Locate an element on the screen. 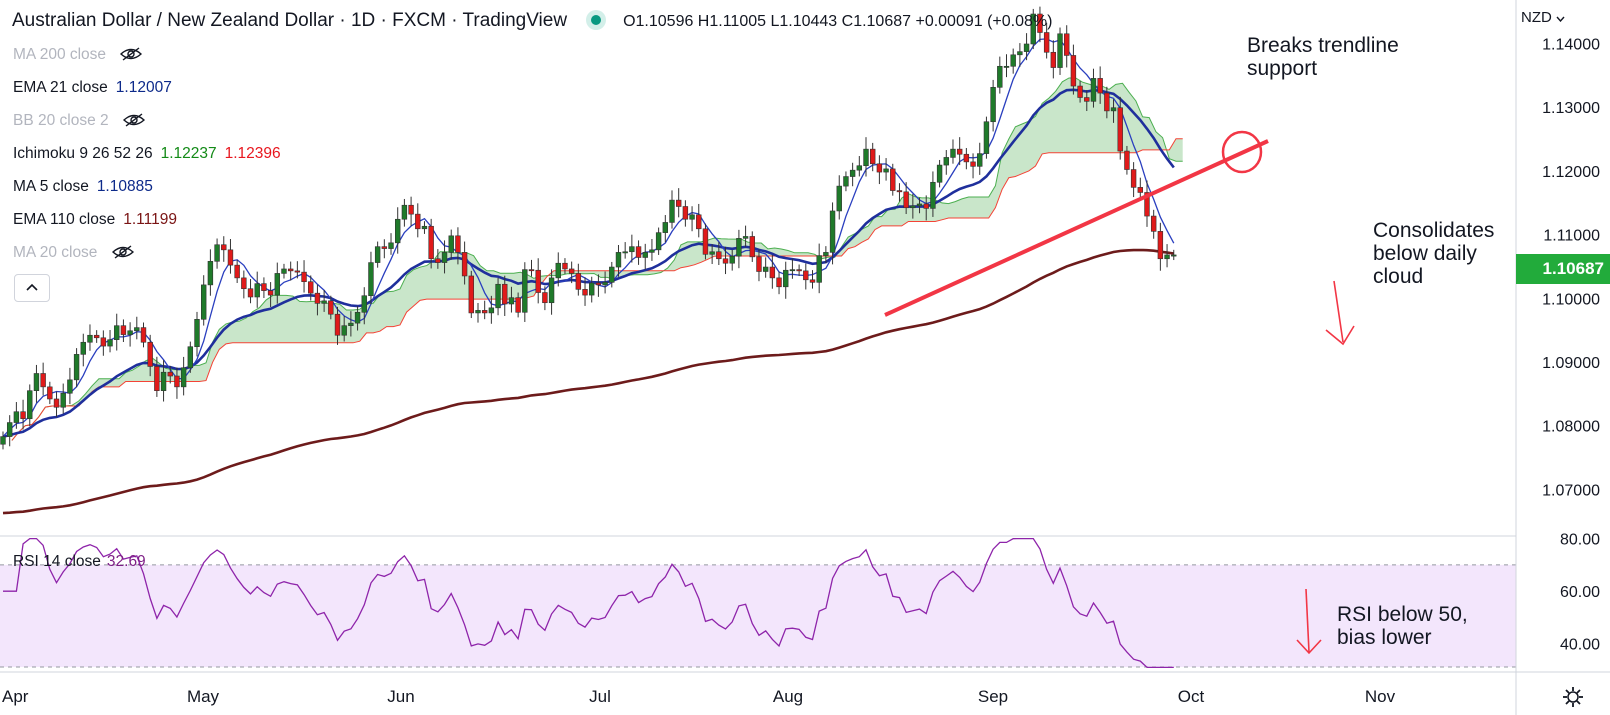  legend-value: 1.12237 is located at coordinates (188, 153).